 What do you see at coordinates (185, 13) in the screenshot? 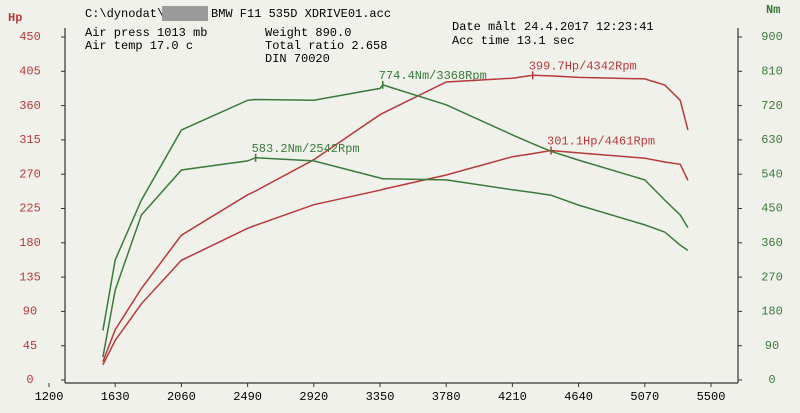
I see `redaction` at bounding box center [185, 13].